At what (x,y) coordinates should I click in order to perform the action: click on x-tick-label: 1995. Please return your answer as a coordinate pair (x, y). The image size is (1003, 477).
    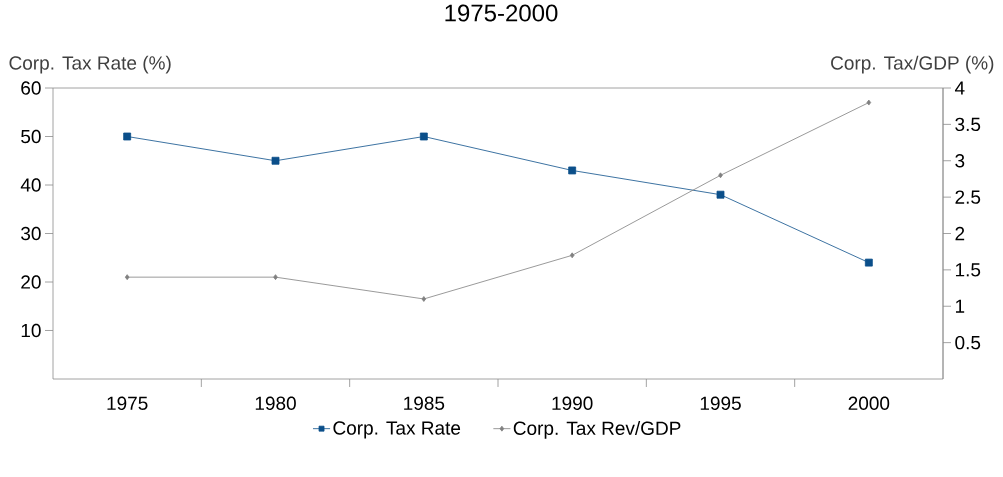
    Looking at the image, I should click on (720, 403).